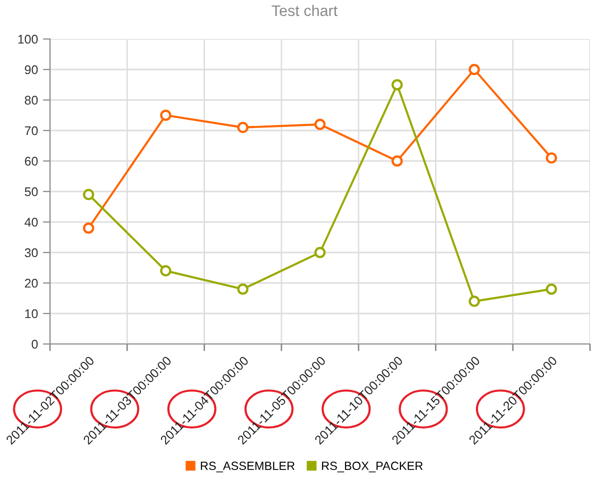 This screenshot has height=483, width=609. What do you see at coordinates (35, 344) in the screenshot?
I see `y-tick-label: 0` at bounding box center [35, 344].